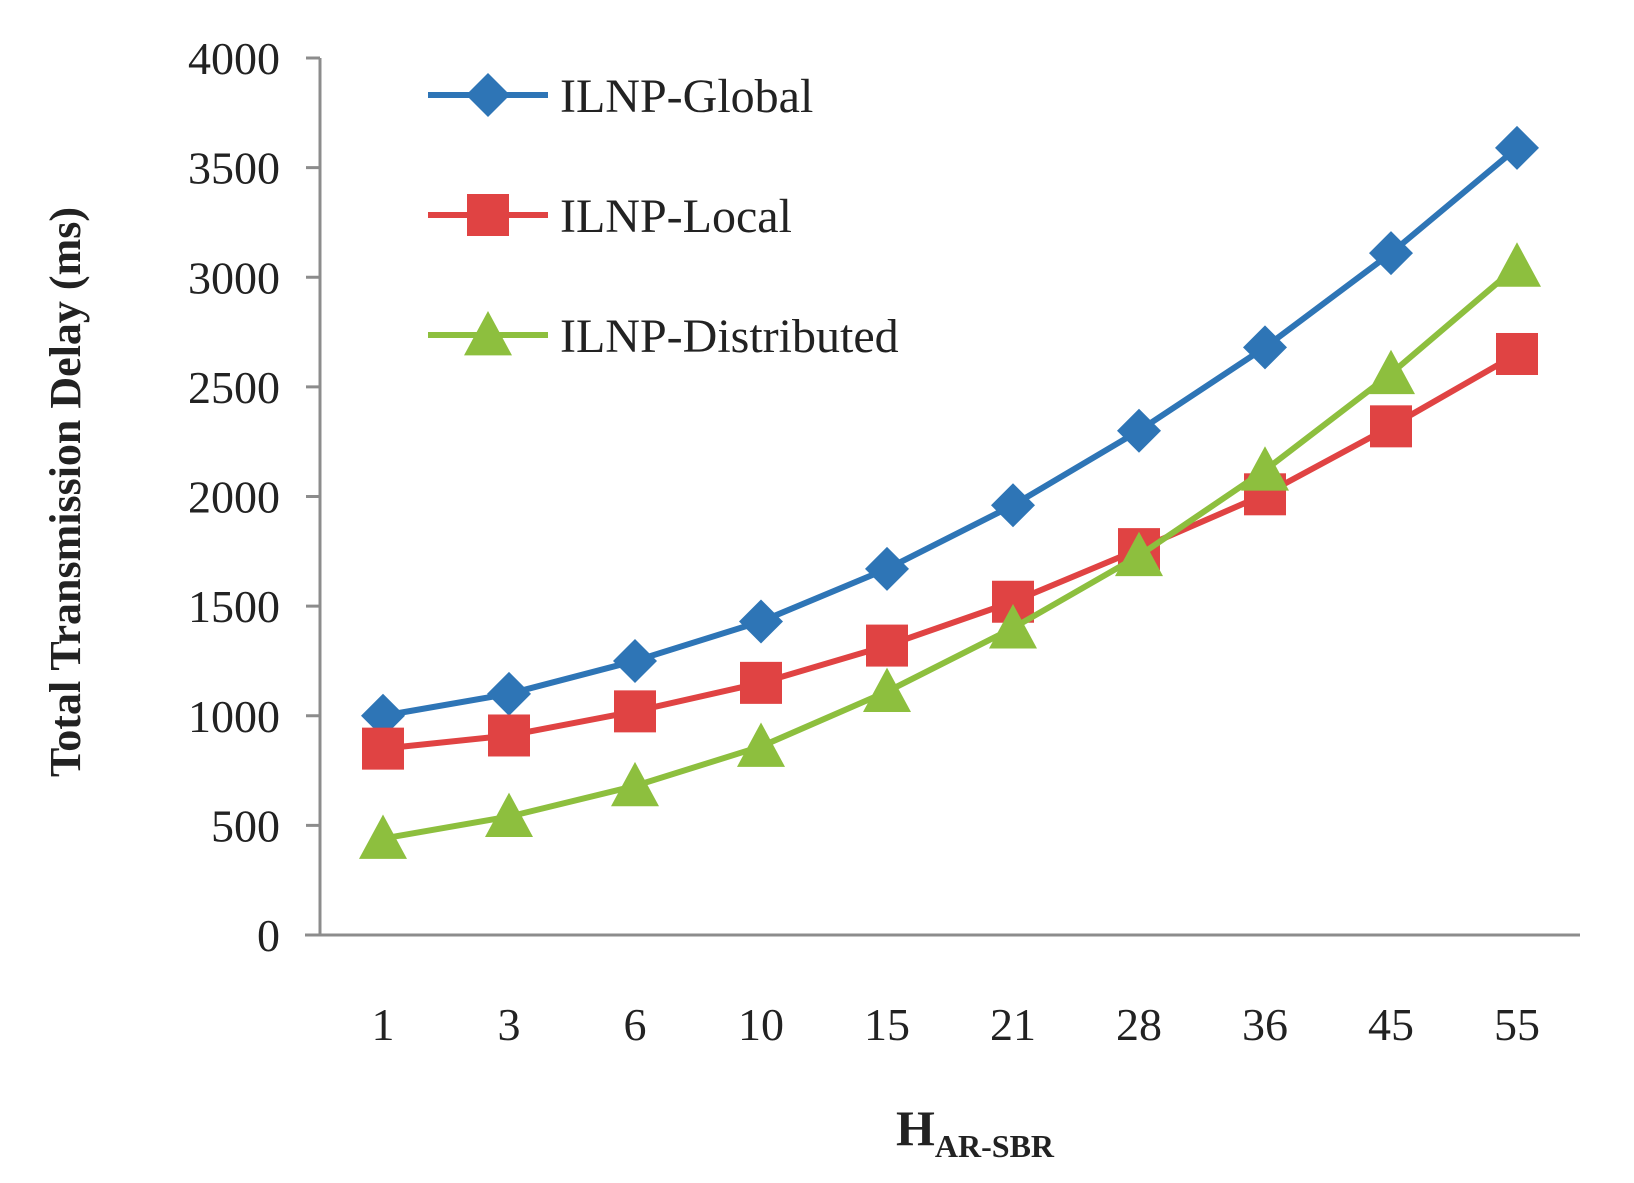  I want to click on legend-item: ILNP-Global, so click(620, 96).